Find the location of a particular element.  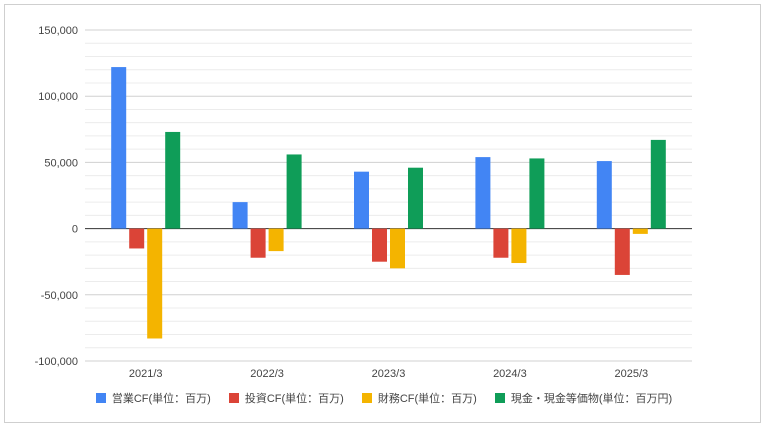

legend-item: 営業CF(単位：百万) is located at coordinates (153, 398).